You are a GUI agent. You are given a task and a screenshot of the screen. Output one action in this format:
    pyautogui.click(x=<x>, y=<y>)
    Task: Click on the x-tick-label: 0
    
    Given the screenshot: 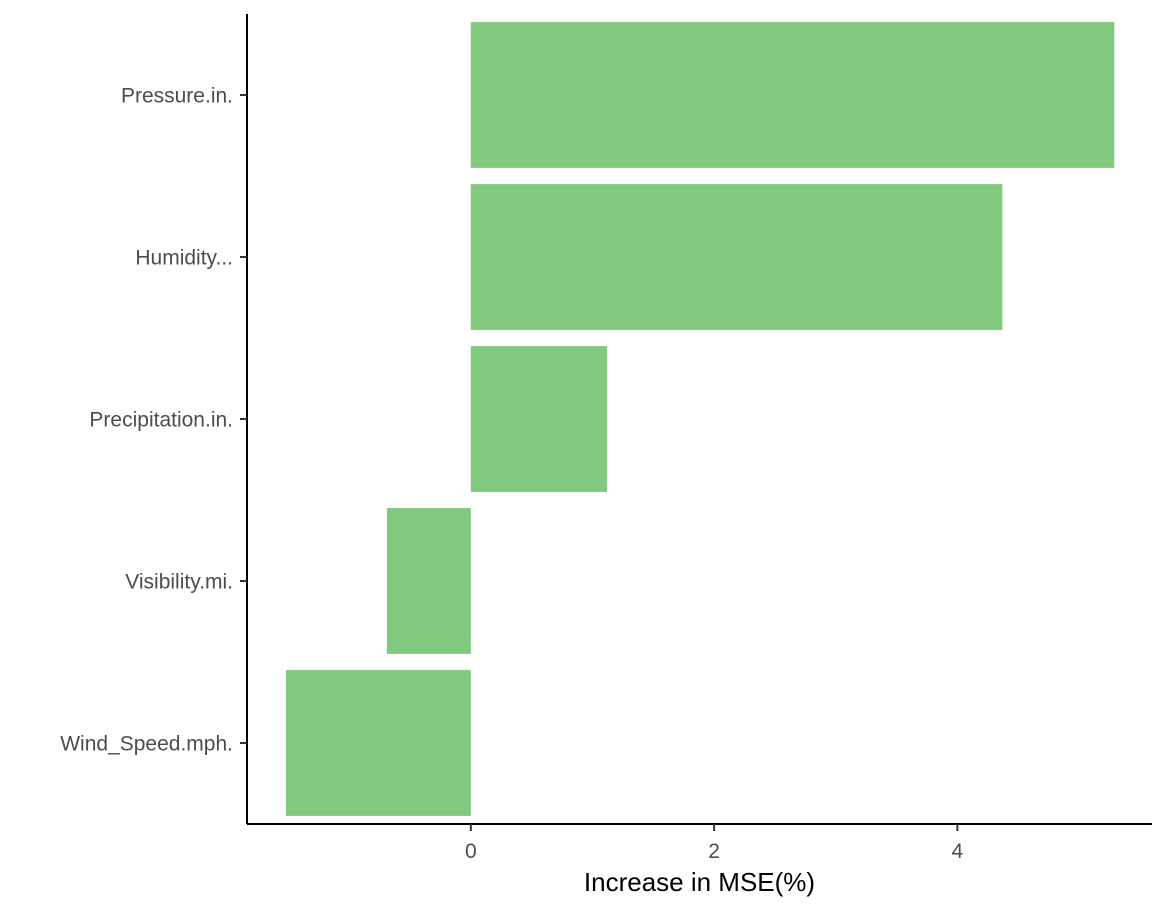 What is the action you would take?
    pyautogui.click(x=471, y=851)
    